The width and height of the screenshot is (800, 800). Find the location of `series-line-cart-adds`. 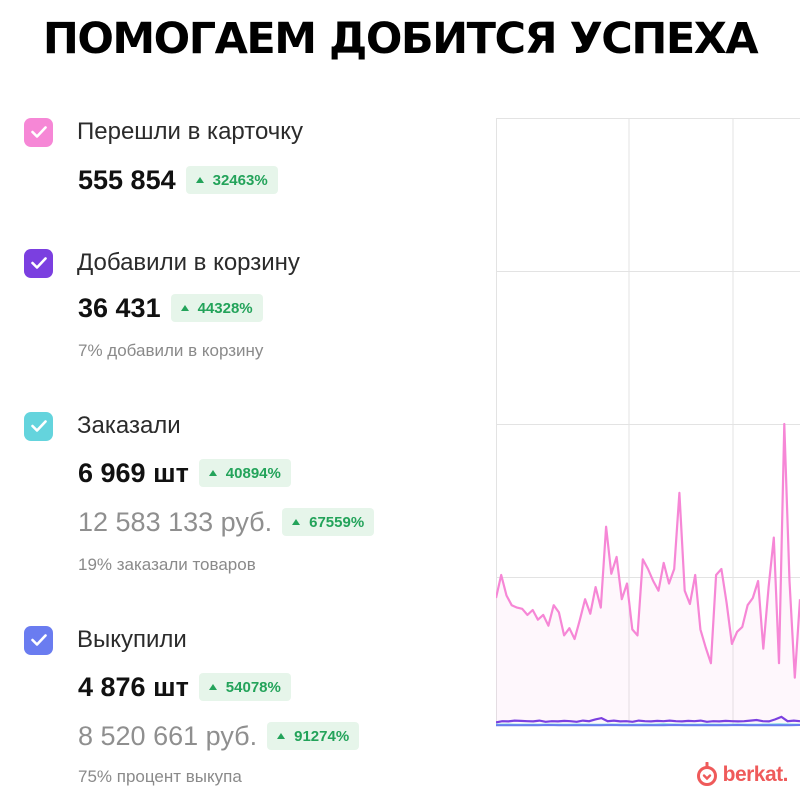

series-line-cart-adds is located at coordinates (647, 719).